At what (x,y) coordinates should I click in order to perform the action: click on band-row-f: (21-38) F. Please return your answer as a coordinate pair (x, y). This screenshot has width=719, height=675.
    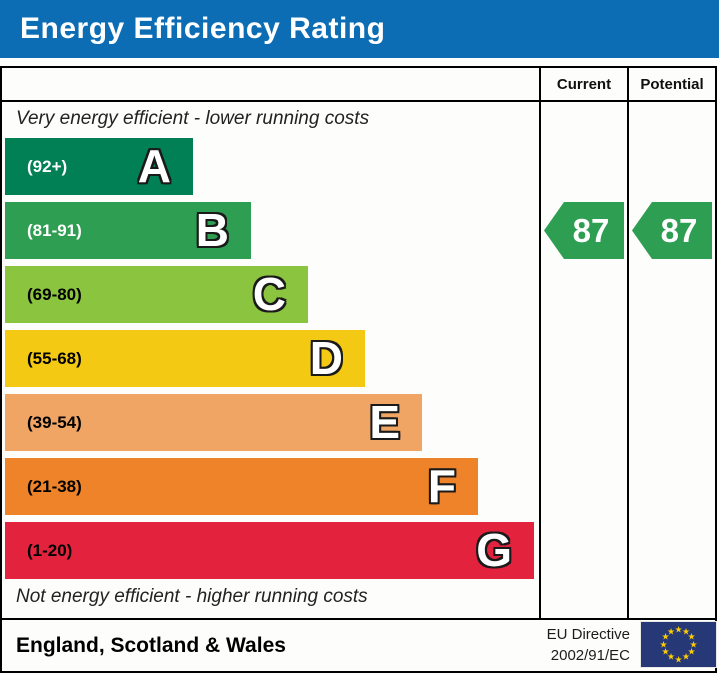
    Looking at the image, I should click on (241, 486).